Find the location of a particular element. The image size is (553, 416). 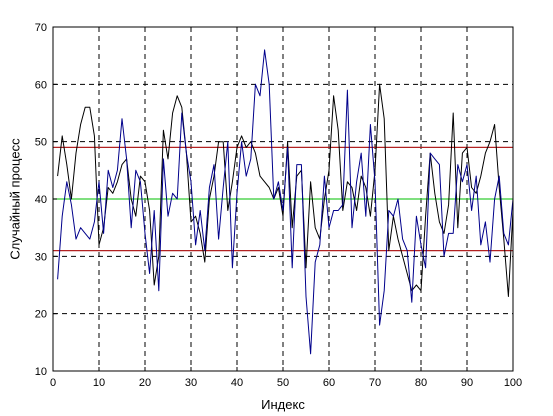

x-tick-label: 40 is located at coordinates (237, 383).